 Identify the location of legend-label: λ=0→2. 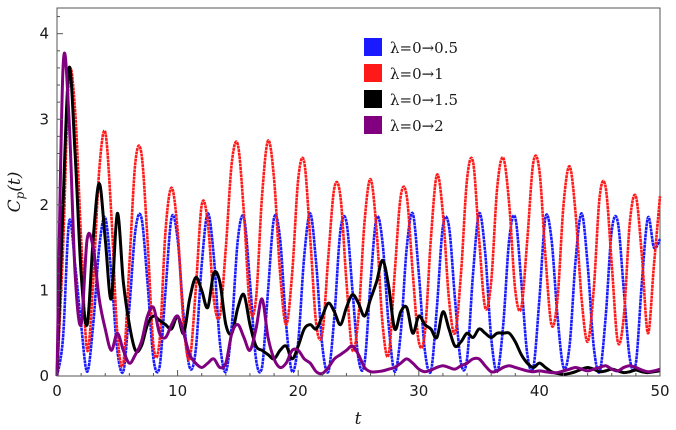
(417, 126).